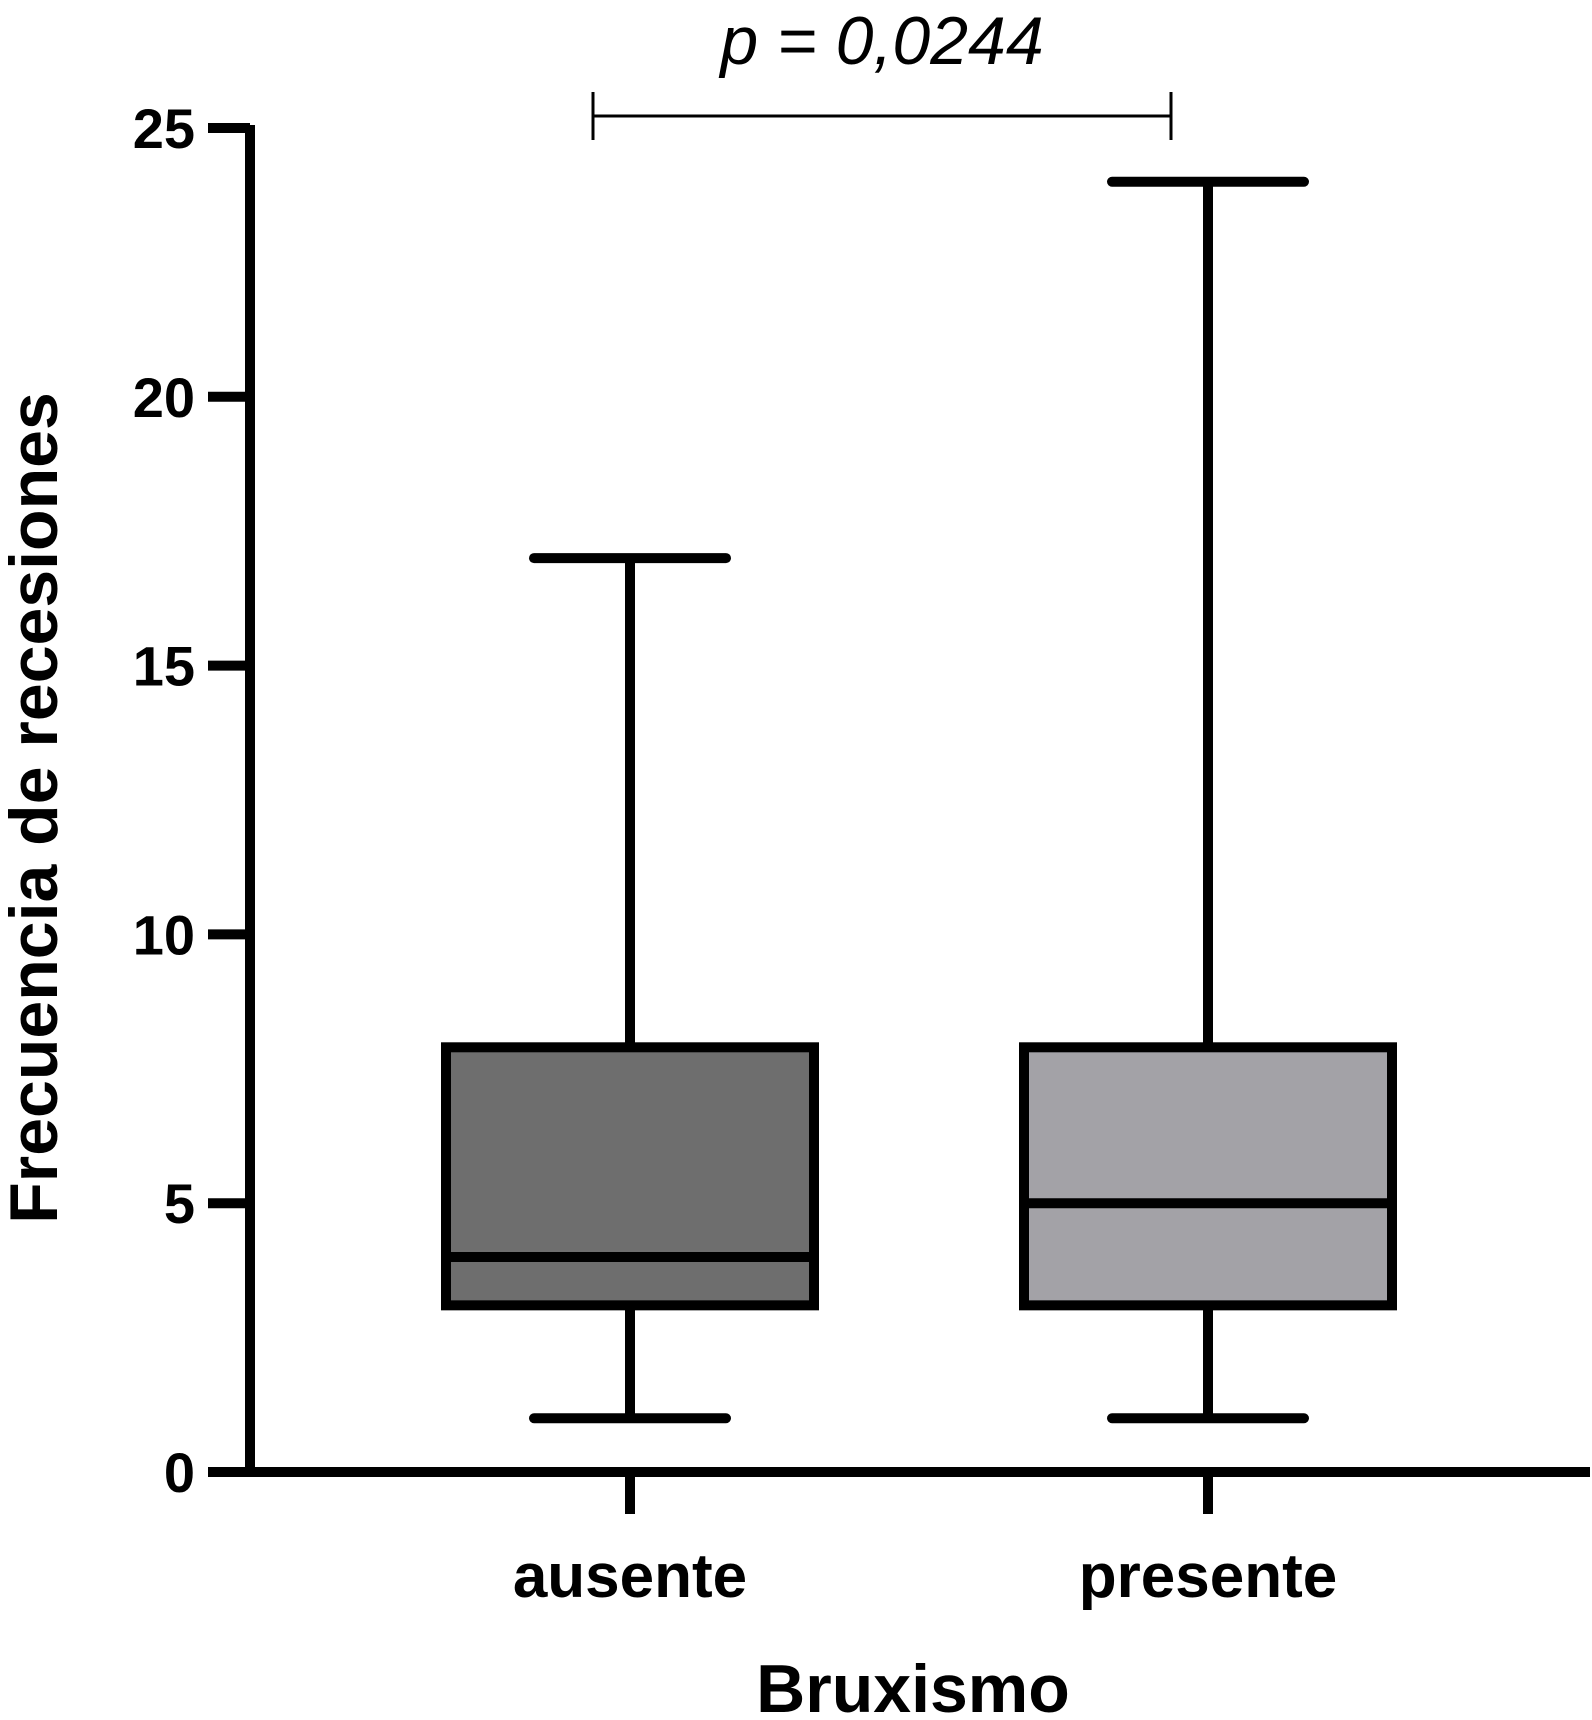 This screenshot has height=1720, width=1592. I want to click on y-tick-label-5: 5, so click(179, 1203).